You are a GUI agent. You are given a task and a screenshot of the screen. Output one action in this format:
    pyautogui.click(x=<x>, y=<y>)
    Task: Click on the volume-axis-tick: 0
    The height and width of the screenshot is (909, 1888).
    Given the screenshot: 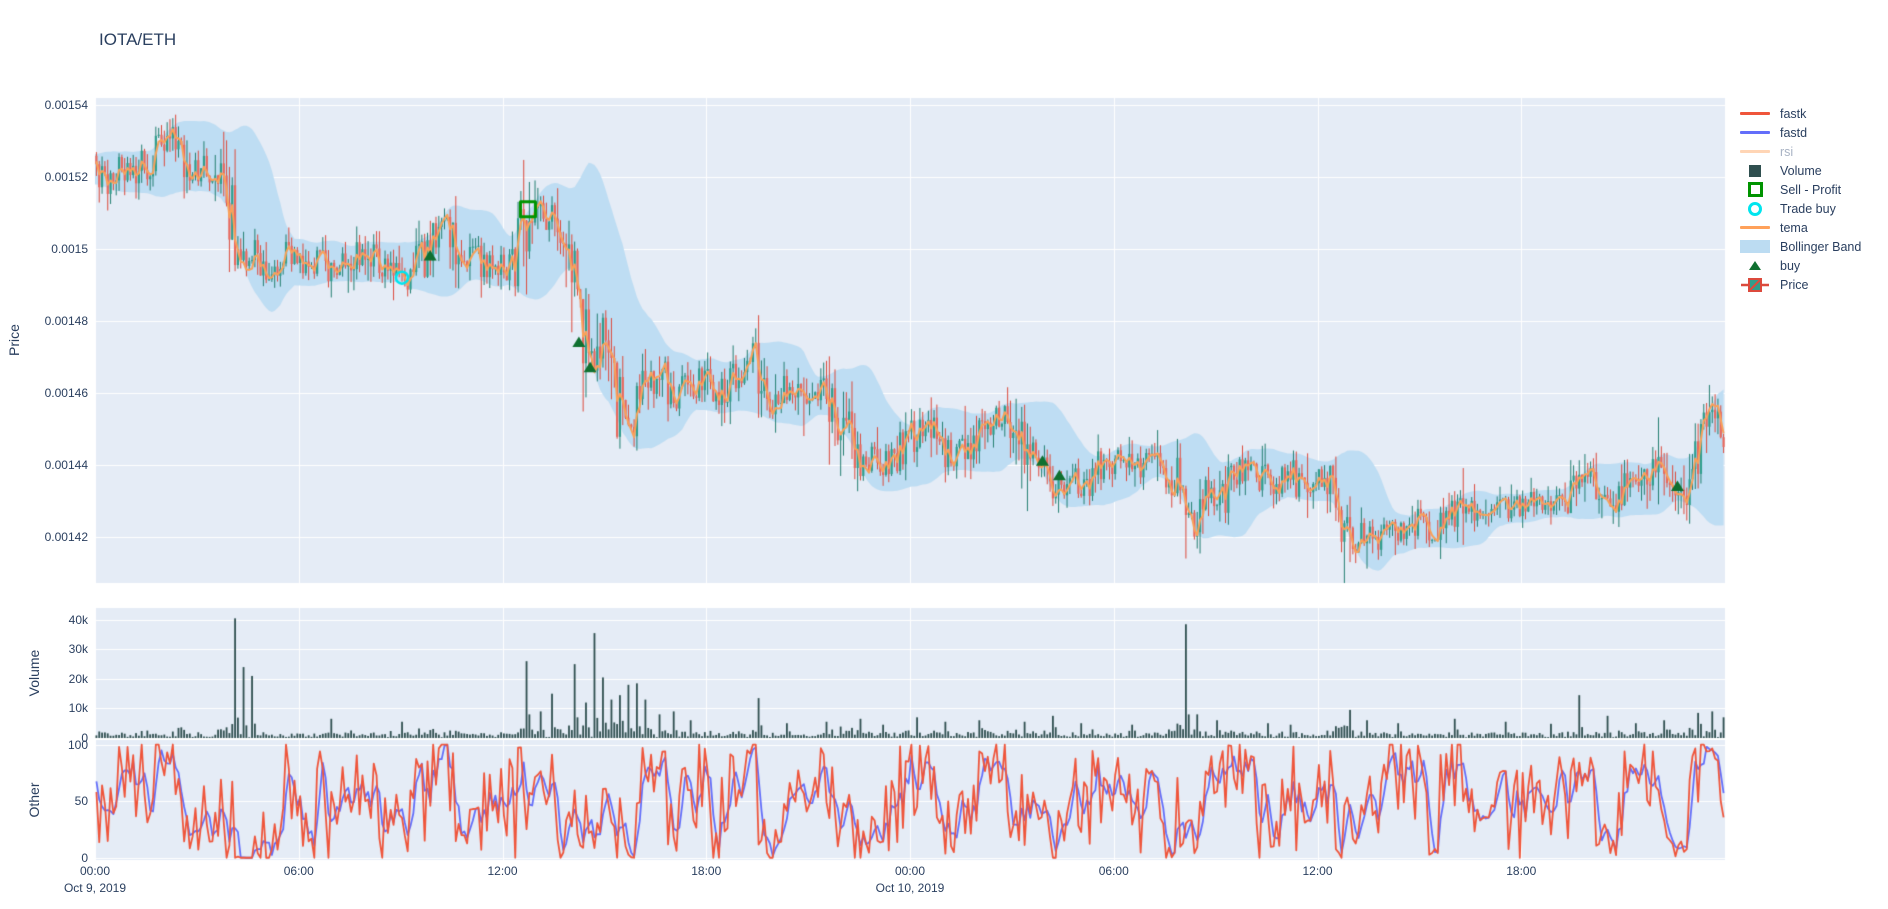 What is the action you would take?
    pyautogui.click(x=84, y=738)
    